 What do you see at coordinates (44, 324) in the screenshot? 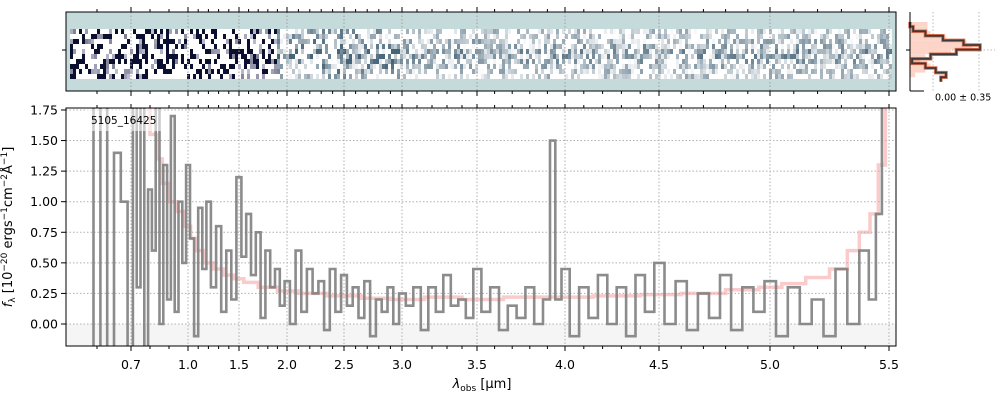
I see `y-tick-label: 0.00` at bounding box center [44, 324].